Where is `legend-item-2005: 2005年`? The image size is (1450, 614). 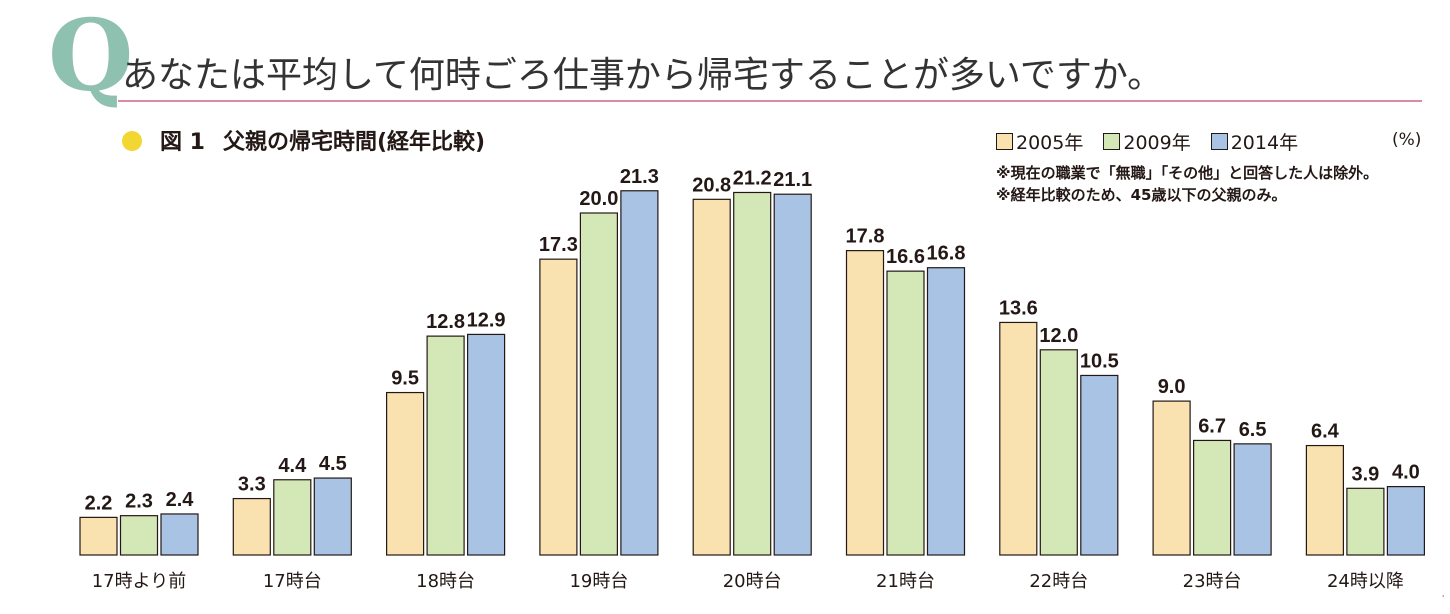 legend-item-2005: 2005年 is located at coordinates (1039, 141).